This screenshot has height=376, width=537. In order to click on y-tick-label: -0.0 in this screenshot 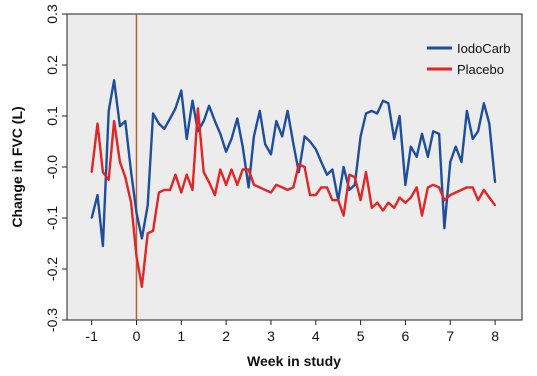, I will do `click(52, 167)`.